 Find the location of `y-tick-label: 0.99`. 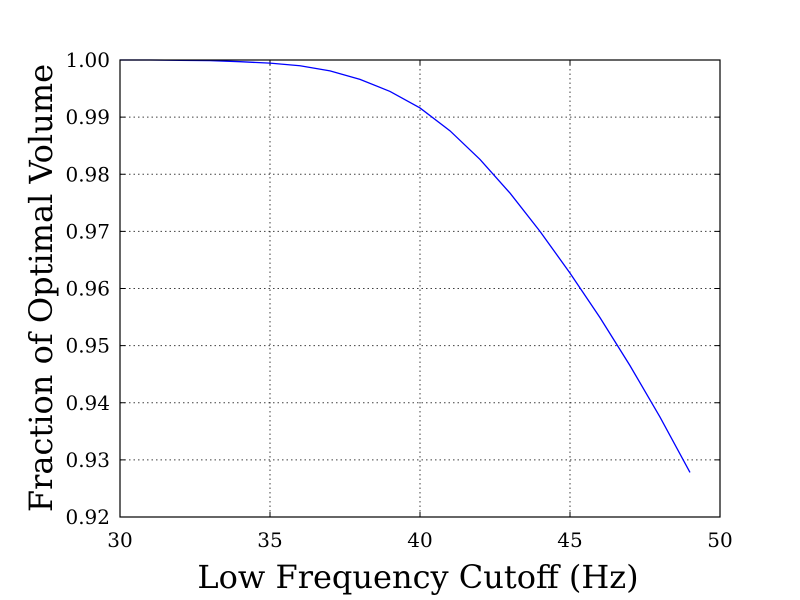

y-tick-label: 0.99 is located at coordinates (87, 117).